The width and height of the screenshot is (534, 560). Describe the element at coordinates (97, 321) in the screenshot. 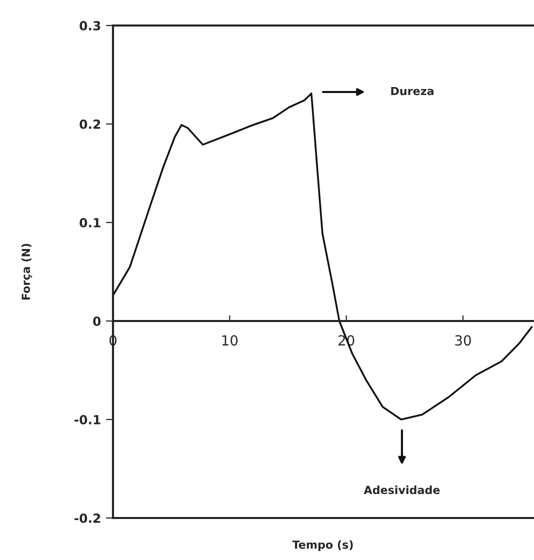

I see `y-tick-label: 0` at that location.